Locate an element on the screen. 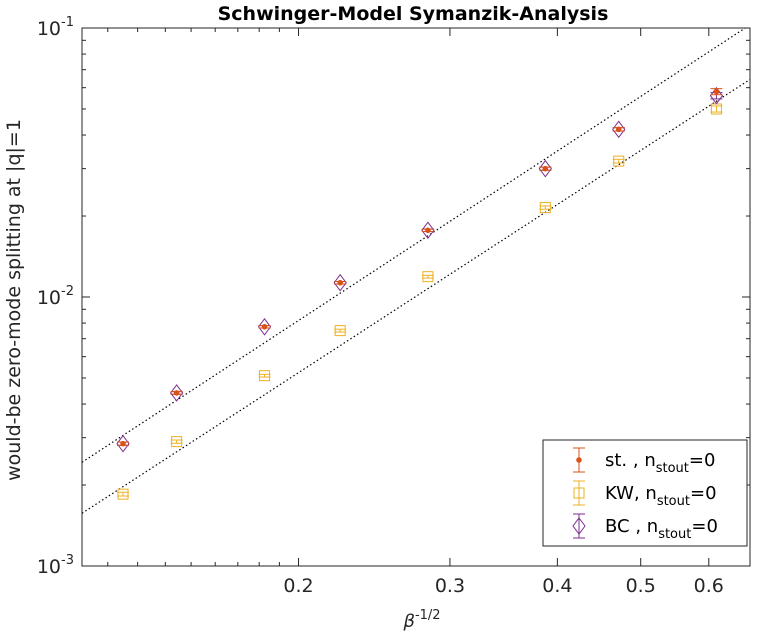 This screenshot has height=634, width=765. legend-label: BC , nstout=0 is located at coordinates (661, 529).